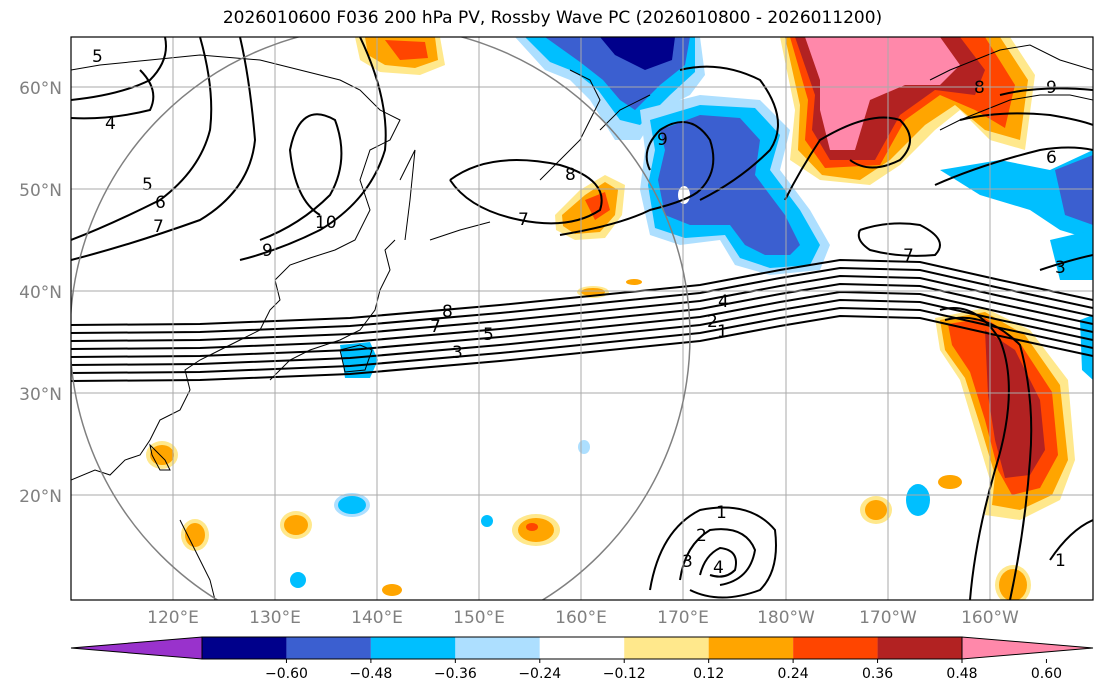 This screenshot has height=692, width=1105. Describe the element at coordinates (479, 618) in the screenshot. I see `lon-label: 150°E` at that location.